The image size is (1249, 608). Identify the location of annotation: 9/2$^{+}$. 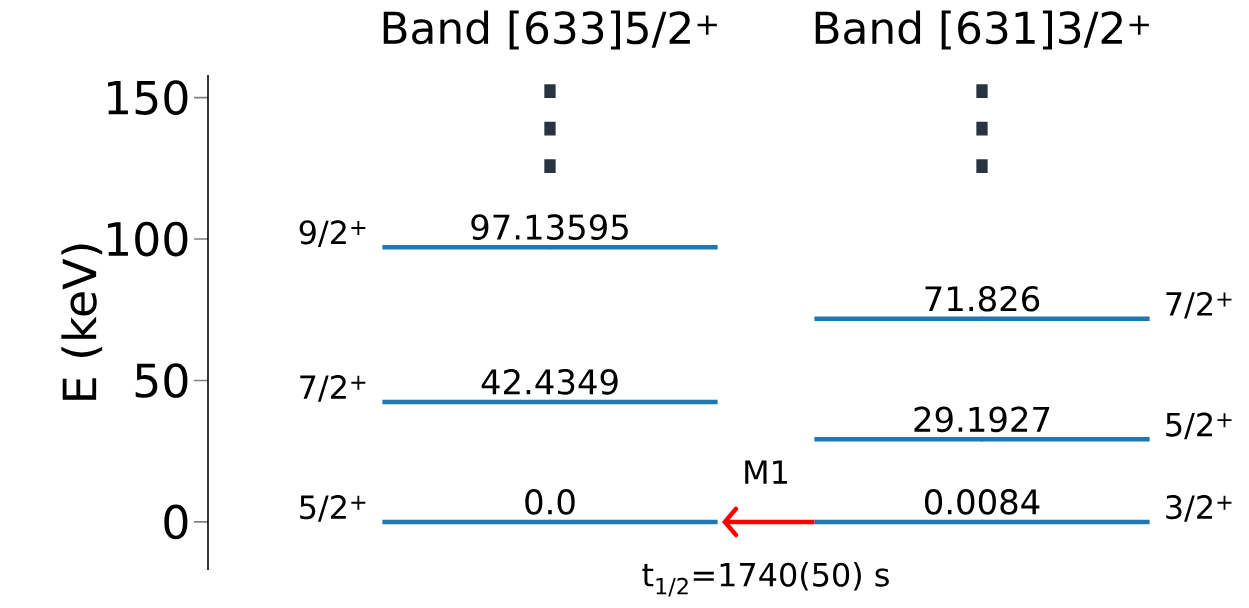
(332, 233).